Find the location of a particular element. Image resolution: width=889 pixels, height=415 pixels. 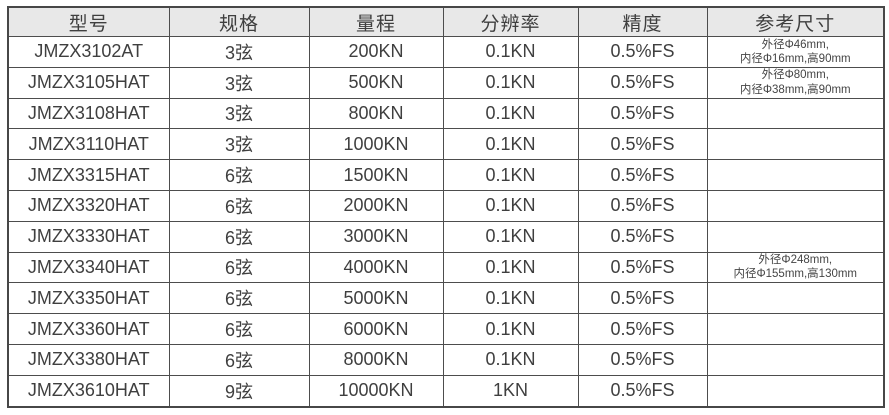

ref-dims-line: 内径Φ16mm,高90mm is located at coordinates (795, 58).